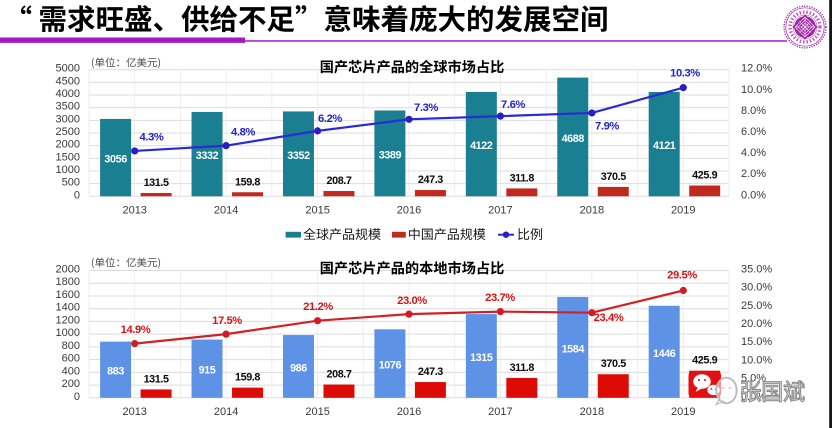 The image size is (832, 428). What do you see at coordinates (664, 354) in the screenshot?
I see `svg-text: 1446` at bounding box center [664, 354].